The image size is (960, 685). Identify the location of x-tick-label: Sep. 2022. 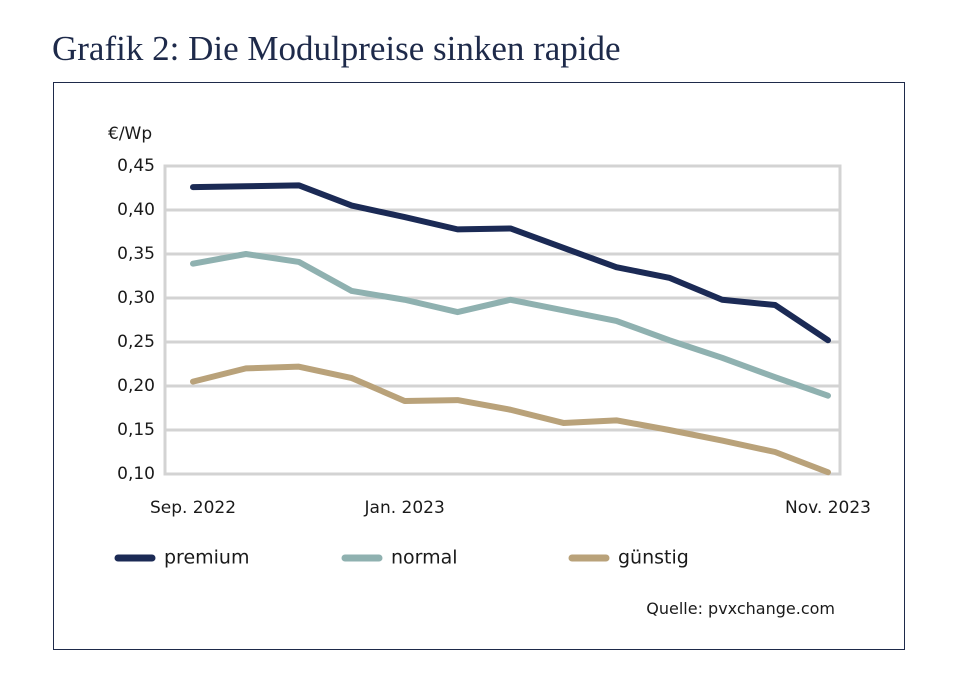
(193, 508).